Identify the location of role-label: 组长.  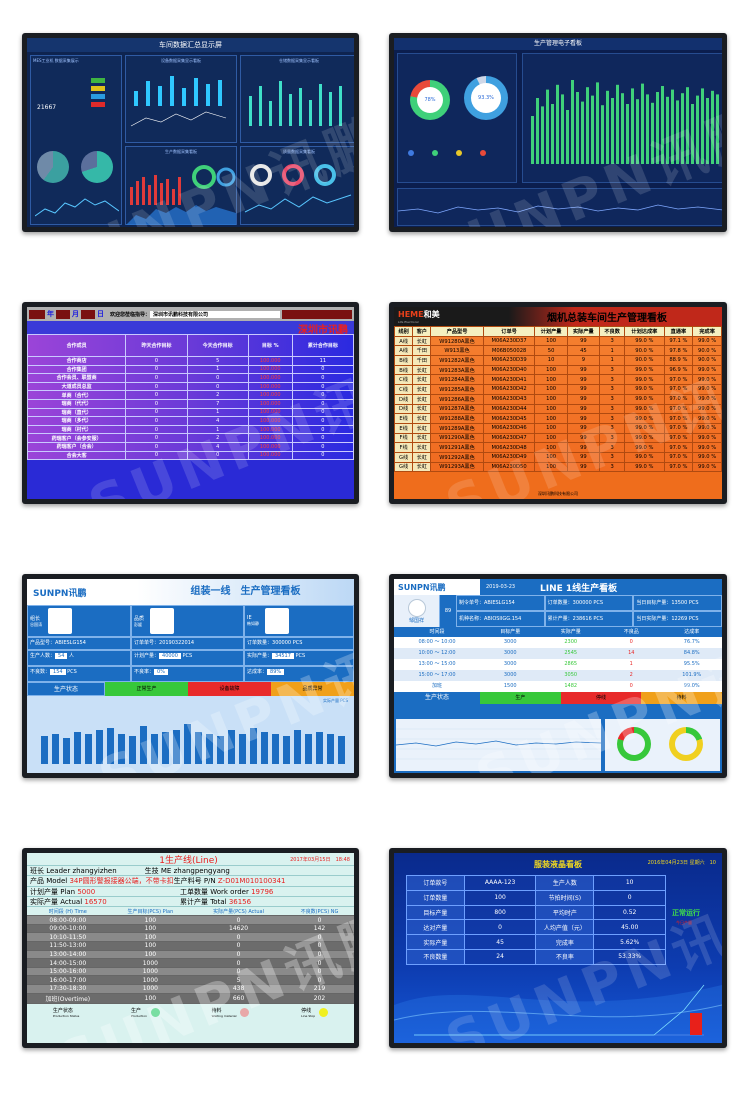
(35, 618).